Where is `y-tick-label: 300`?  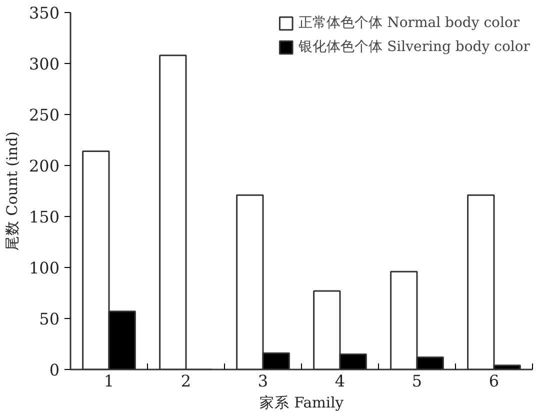 y-tick-label: 300 is located at coordinates (44, 64).